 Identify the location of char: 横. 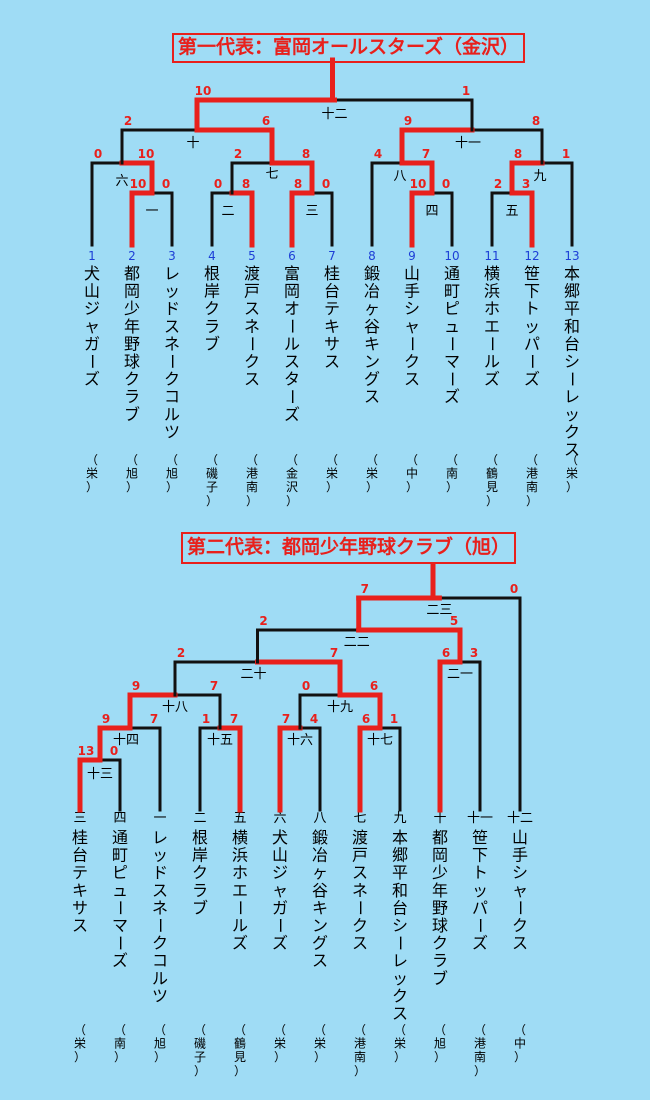
(240, 837).